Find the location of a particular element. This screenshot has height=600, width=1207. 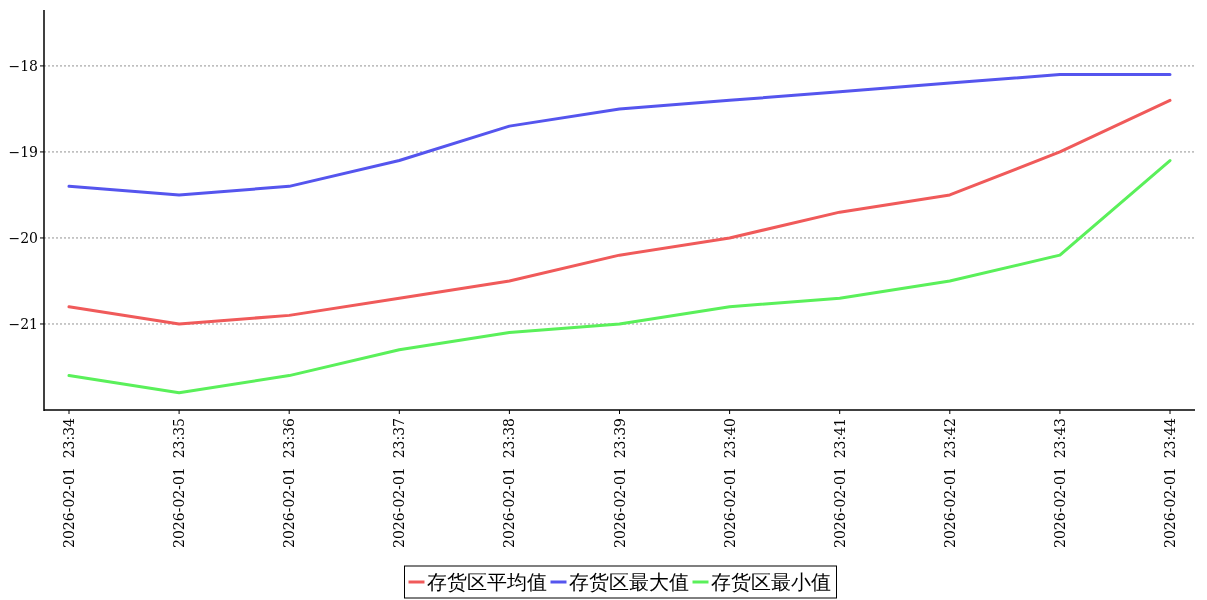

legend-label: 存货区平均值 is located at coordinates (486, 582).